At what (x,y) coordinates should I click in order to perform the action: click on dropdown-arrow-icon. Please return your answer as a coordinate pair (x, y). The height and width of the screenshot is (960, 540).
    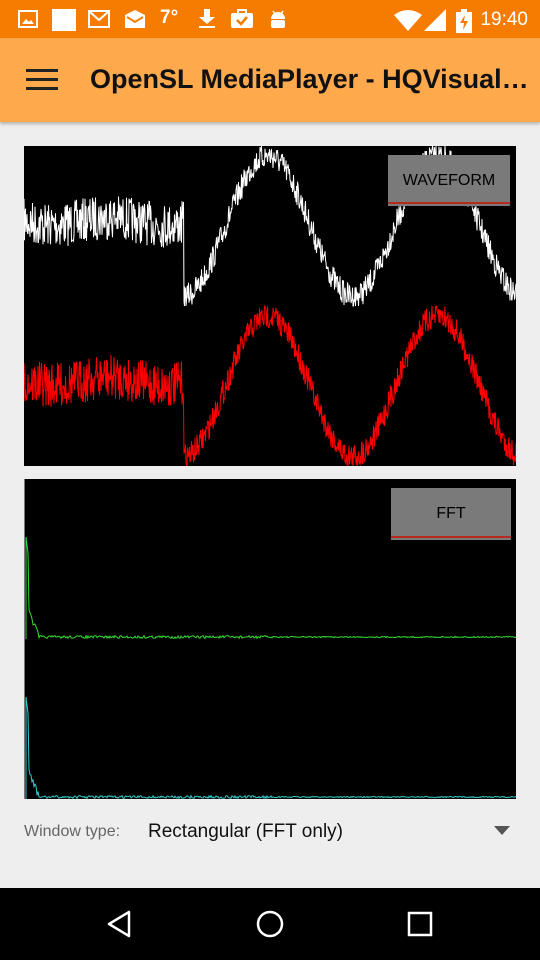
    Looking at the image, I should click on (502, 830).